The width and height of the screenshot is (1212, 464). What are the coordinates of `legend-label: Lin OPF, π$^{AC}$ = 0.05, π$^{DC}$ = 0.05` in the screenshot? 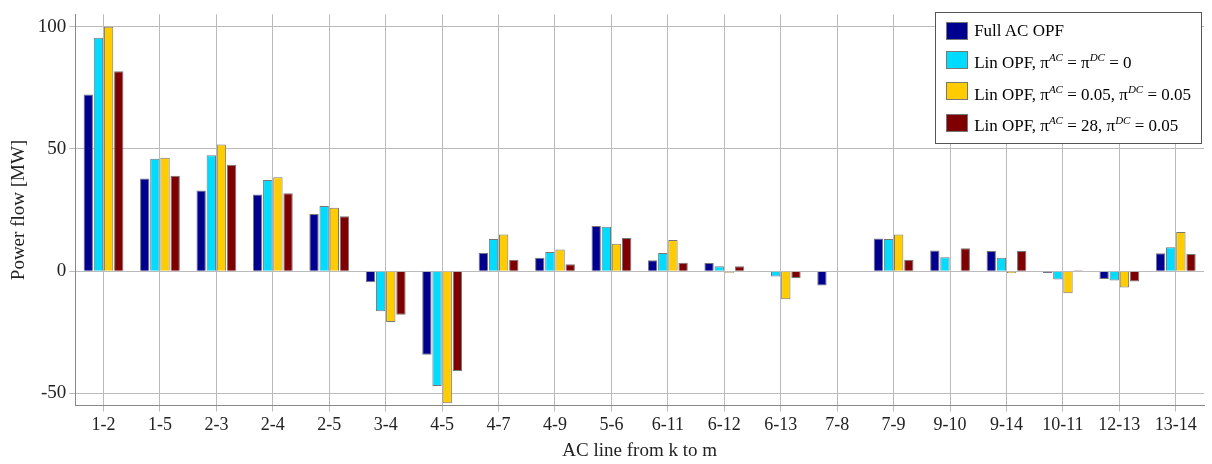 It's located at (1082, 93).